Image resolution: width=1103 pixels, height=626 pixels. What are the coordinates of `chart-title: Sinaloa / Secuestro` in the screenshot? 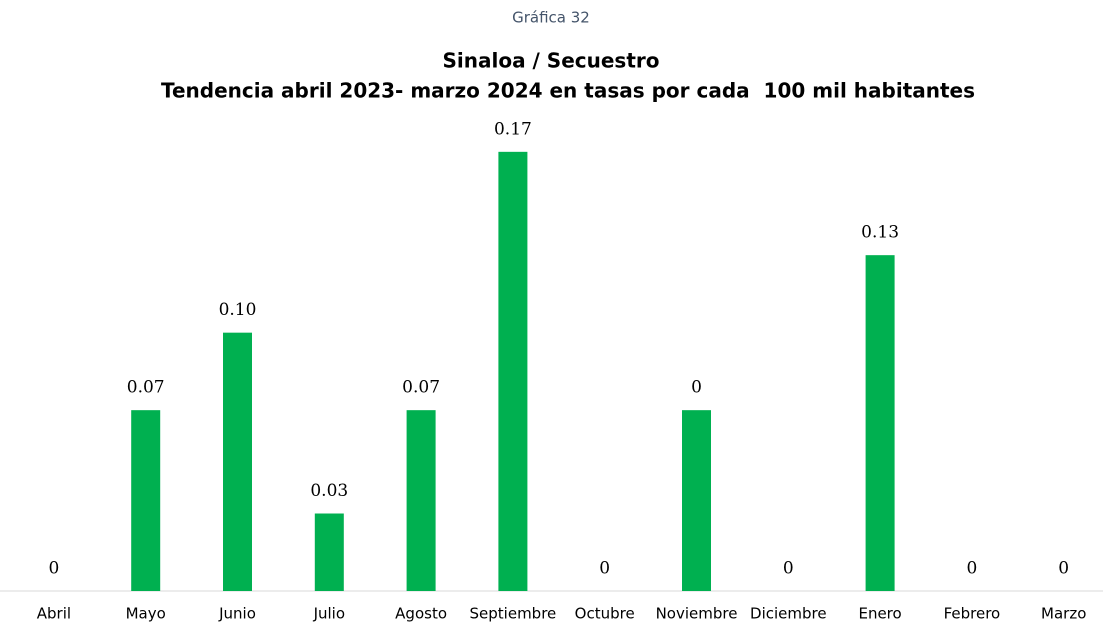 It's located at (550, 61).